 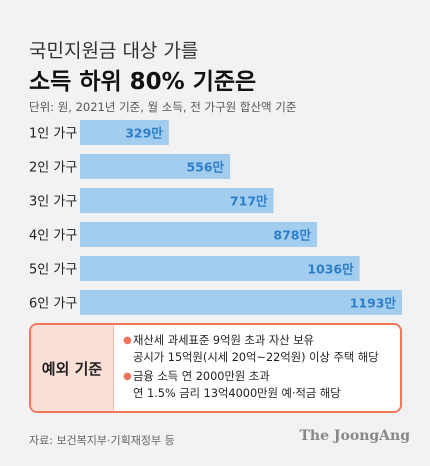 I want to click on exception-item-line: 연 1.5% 금리 13억4000만원 예·적금 해당, so click(x=237, y=393).